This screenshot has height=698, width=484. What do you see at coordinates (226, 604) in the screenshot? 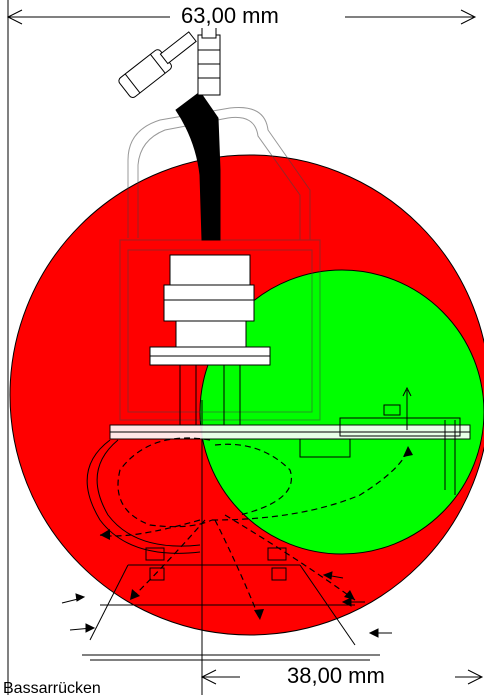
I see `inflow-arrows` at bounding box center [226, 604].